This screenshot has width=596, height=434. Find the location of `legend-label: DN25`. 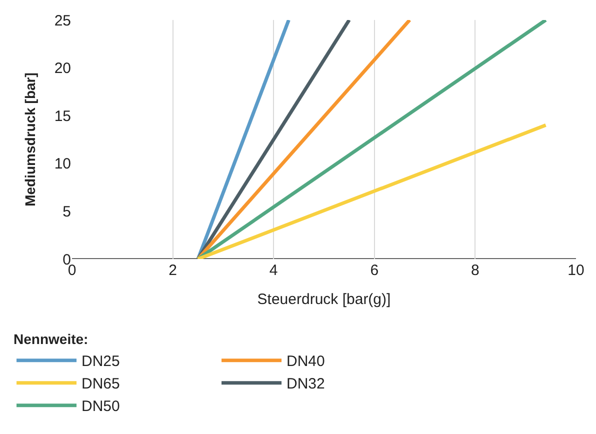

legend-label: DN25 is located at coordinates (101, 361).